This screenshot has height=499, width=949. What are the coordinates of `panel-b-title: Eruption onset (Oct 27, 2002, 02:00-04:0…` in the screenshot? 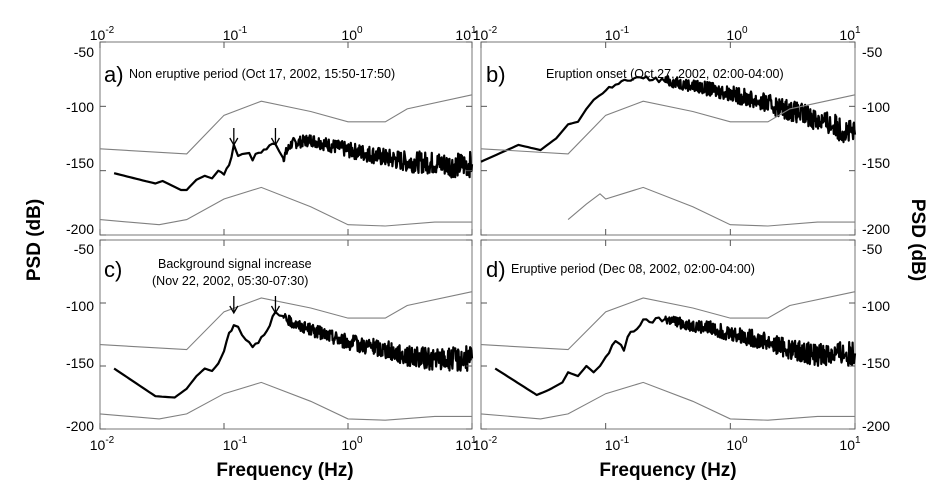 It's located at (665, 74).